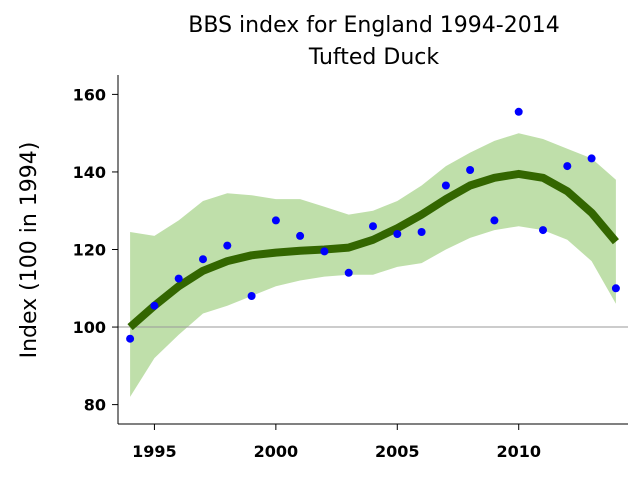 The width and height of the screenshot is (640, 480). I want to click on data-point-1999, so click(251, 296).